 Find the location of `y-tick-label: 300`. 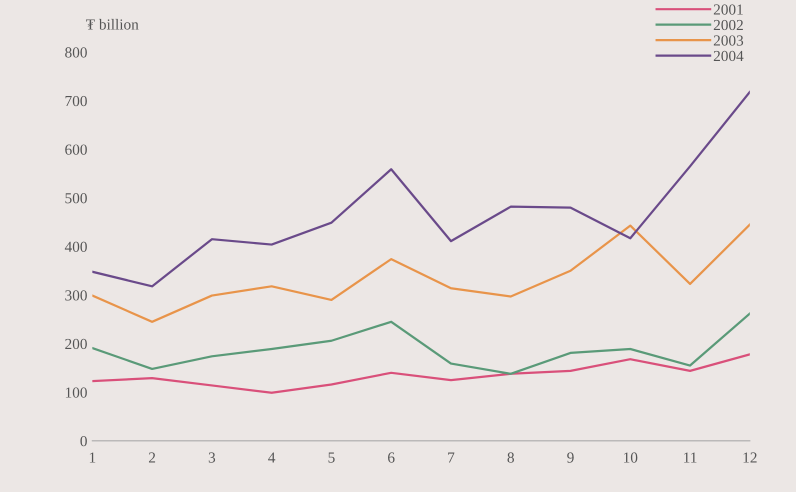

y-tick-label: 300 is located at coordinates (76, 295).